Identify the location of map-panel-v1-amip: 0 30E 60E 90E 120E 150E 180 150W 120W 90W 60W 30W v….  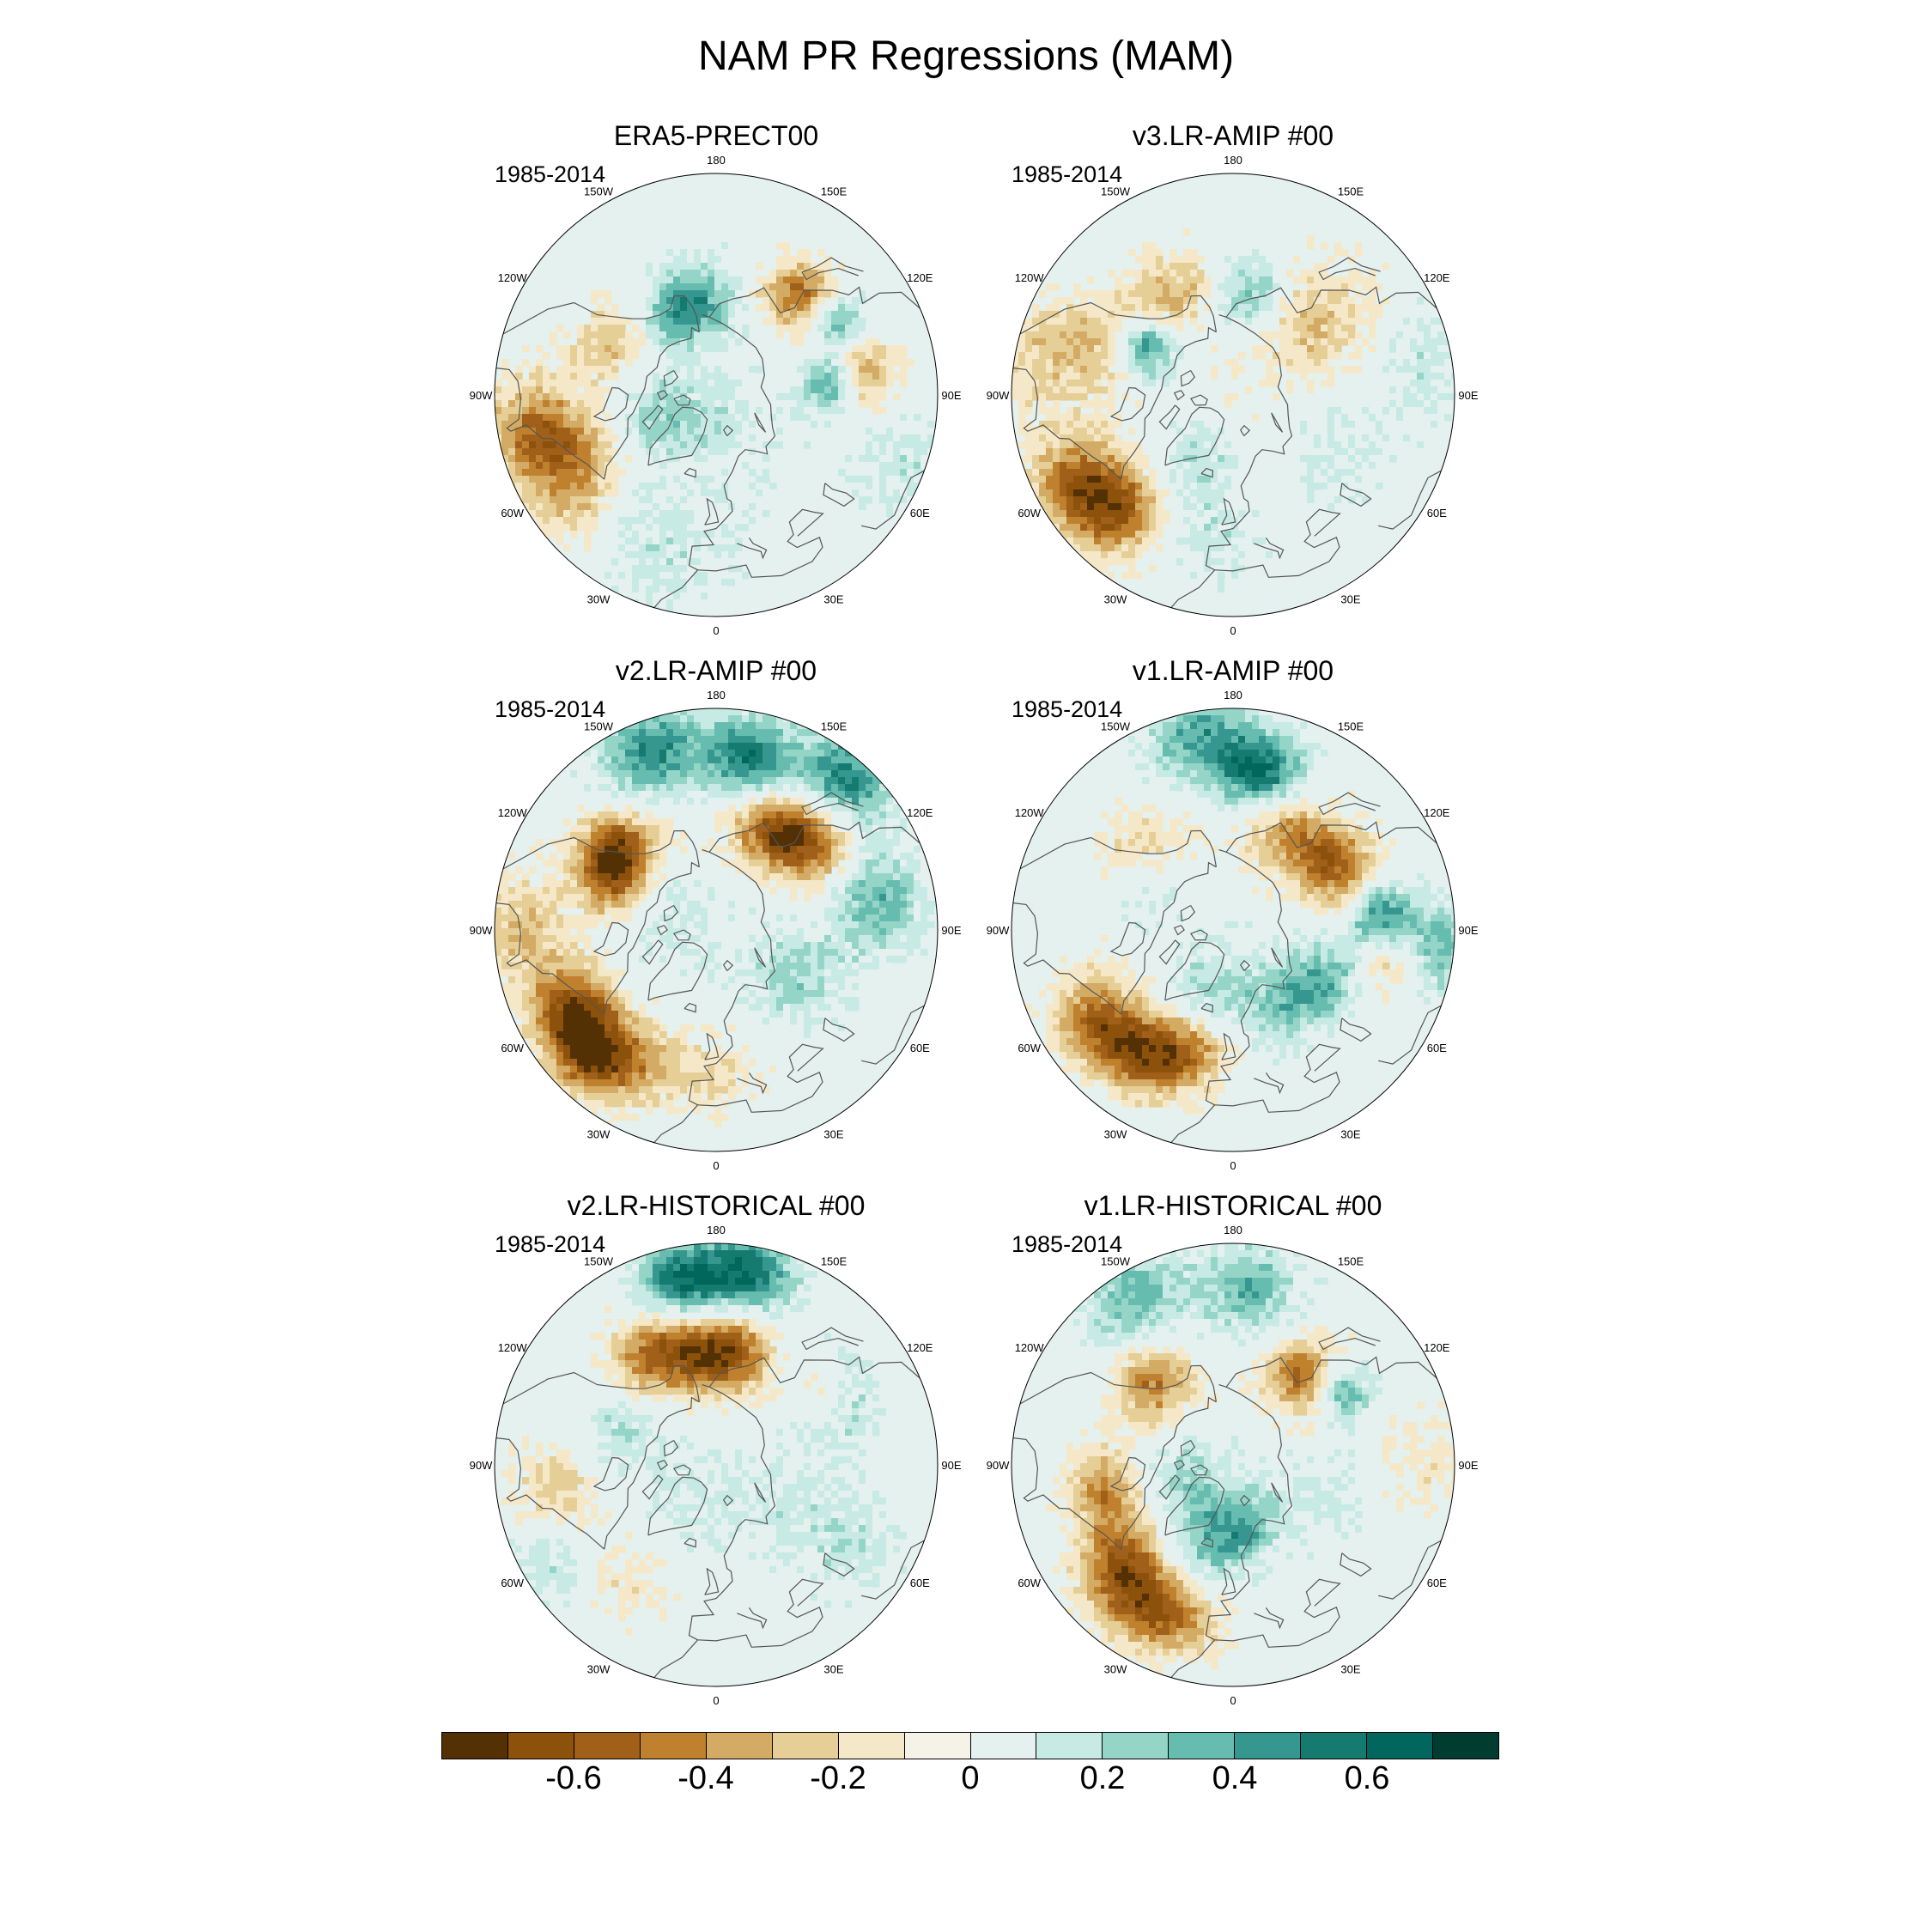
(1233, 913).